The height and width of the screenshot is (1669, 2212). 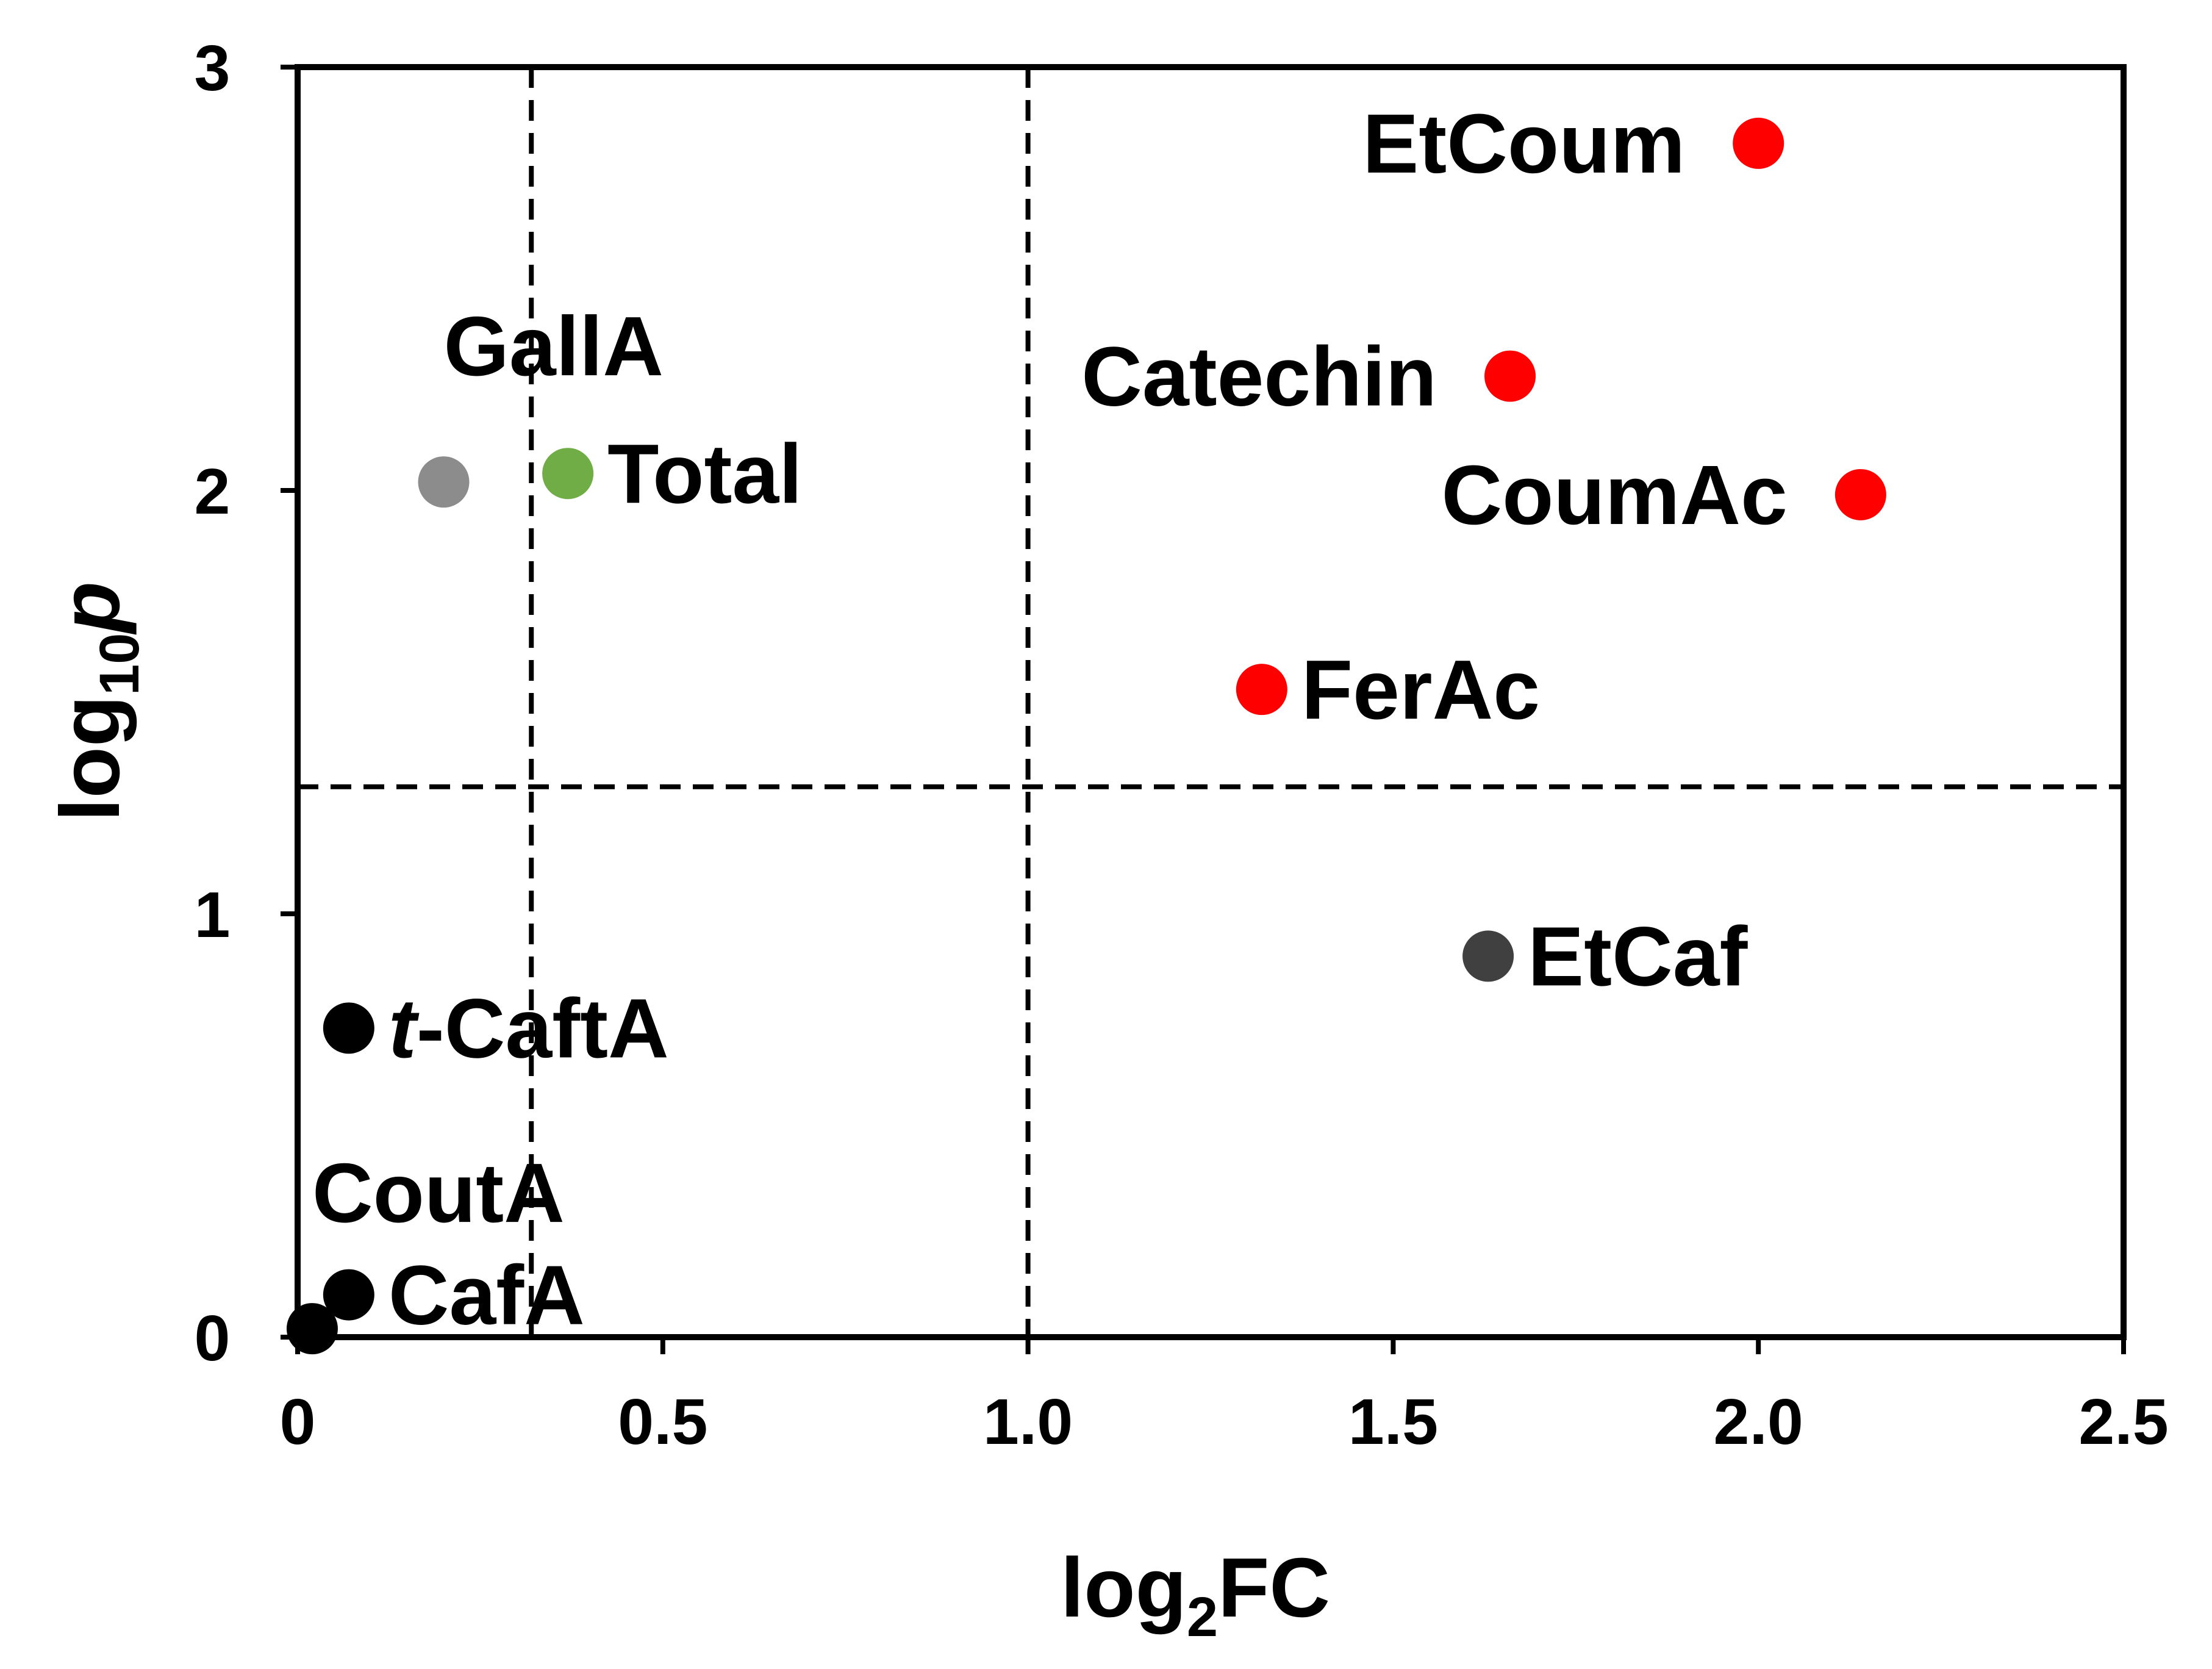 What do you see at coordinates (119, 664) in the screenshot?
I see `y-axis-title-subscript: 10` at bounding box center [119, 664].